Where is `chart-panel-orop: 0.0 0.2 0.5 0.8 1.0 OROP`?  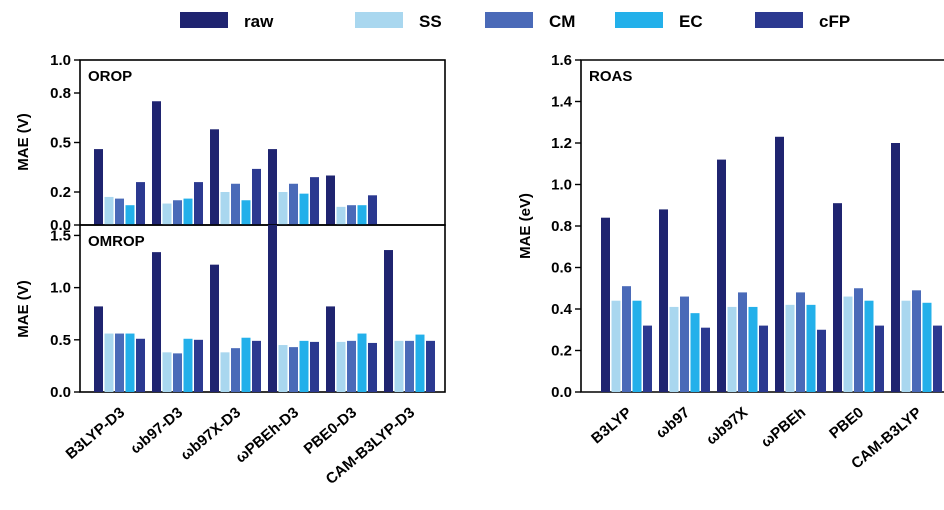
chart-panel-orop: 0.0 0.2 0.5 0.8 1.0 OROP is located at coordinates (248, 143).